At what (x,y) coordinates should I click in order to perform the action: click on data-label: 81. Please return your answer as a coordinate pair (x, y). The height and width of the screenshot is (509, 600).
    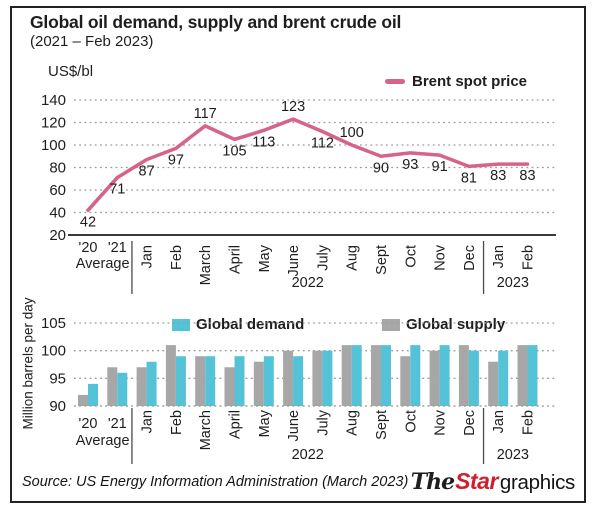
    Looking at the image, I should click on (469, 178).